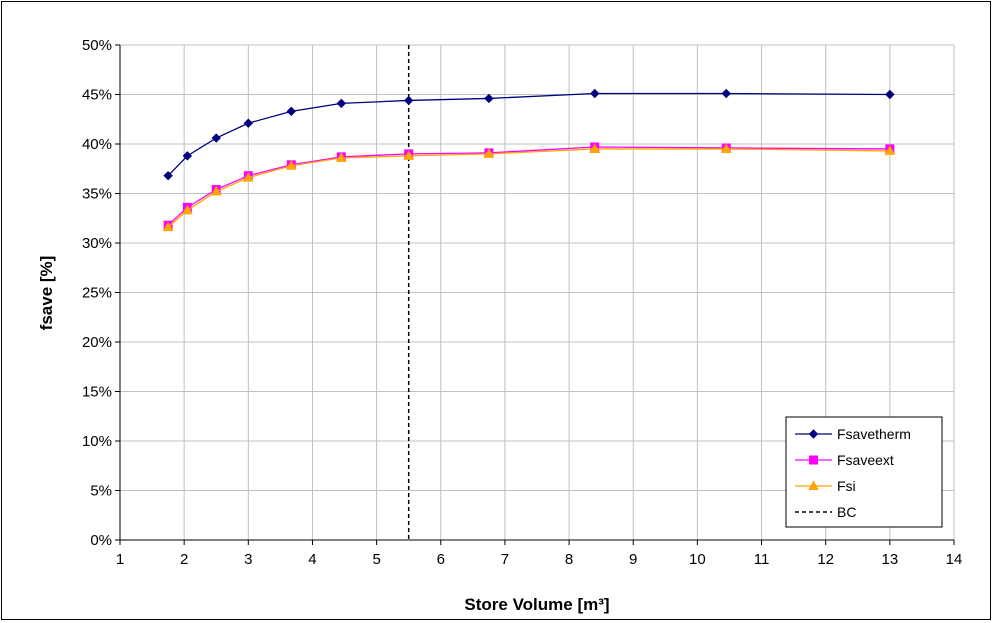 The image size is (994, 623). Describe the element at coordinates (846, 512) in the screenshot. I see `legend-label-bc: BC` at that location.